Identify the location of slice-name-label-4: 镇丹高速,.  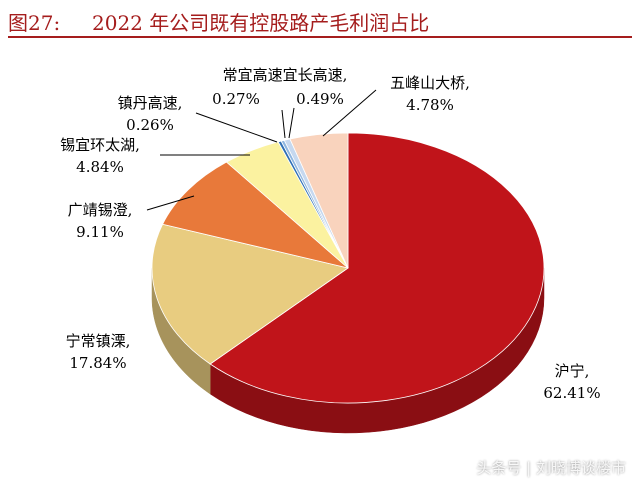
(150, 103).